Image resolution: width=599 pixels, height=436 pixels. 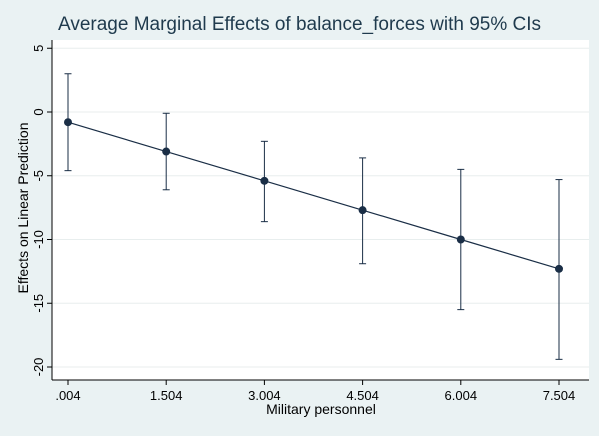 I want to click on y-tick-label: -15, so click(x=38, y=303).